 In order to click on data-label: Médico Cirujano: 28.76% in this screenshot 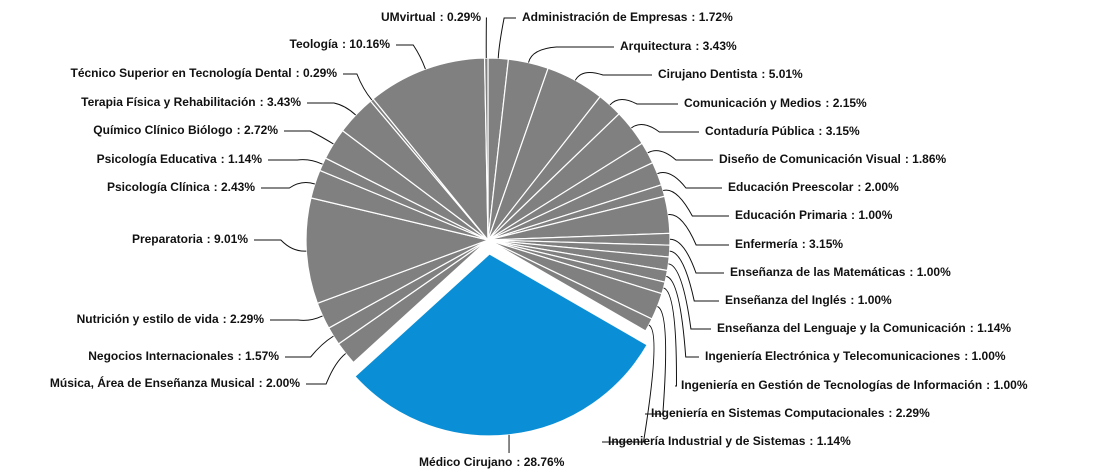, I will do `click(492, 462)`.